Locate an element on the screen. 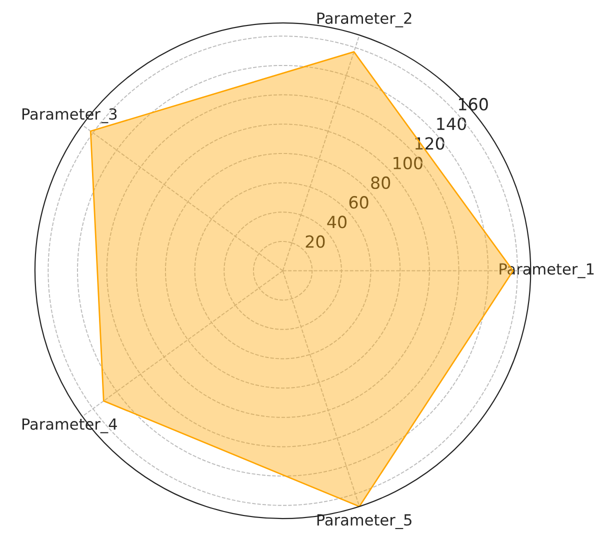 This screenshot has width=603, height=533. spoke-label: Parameter_5 is located at coordinates (364, 522).